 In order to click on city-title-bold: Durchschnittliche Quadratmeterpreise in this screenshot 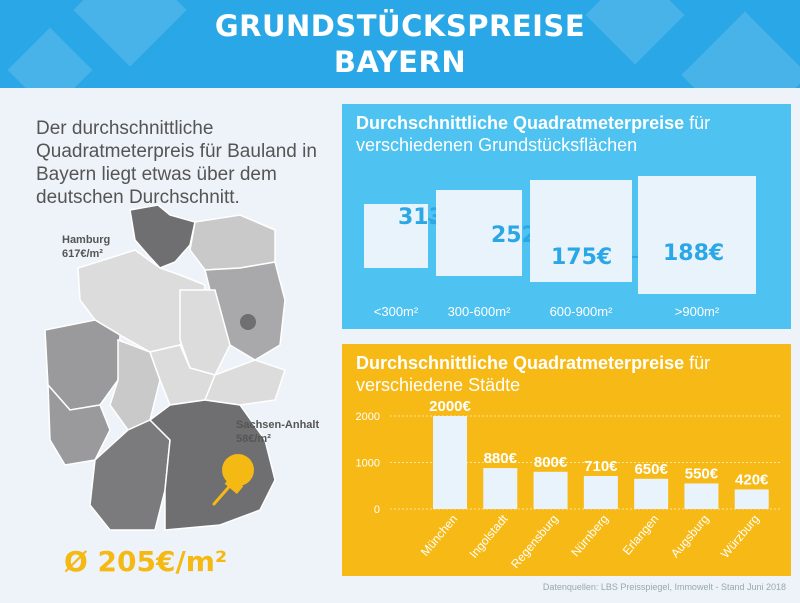, I will do `click(520, 363)`.